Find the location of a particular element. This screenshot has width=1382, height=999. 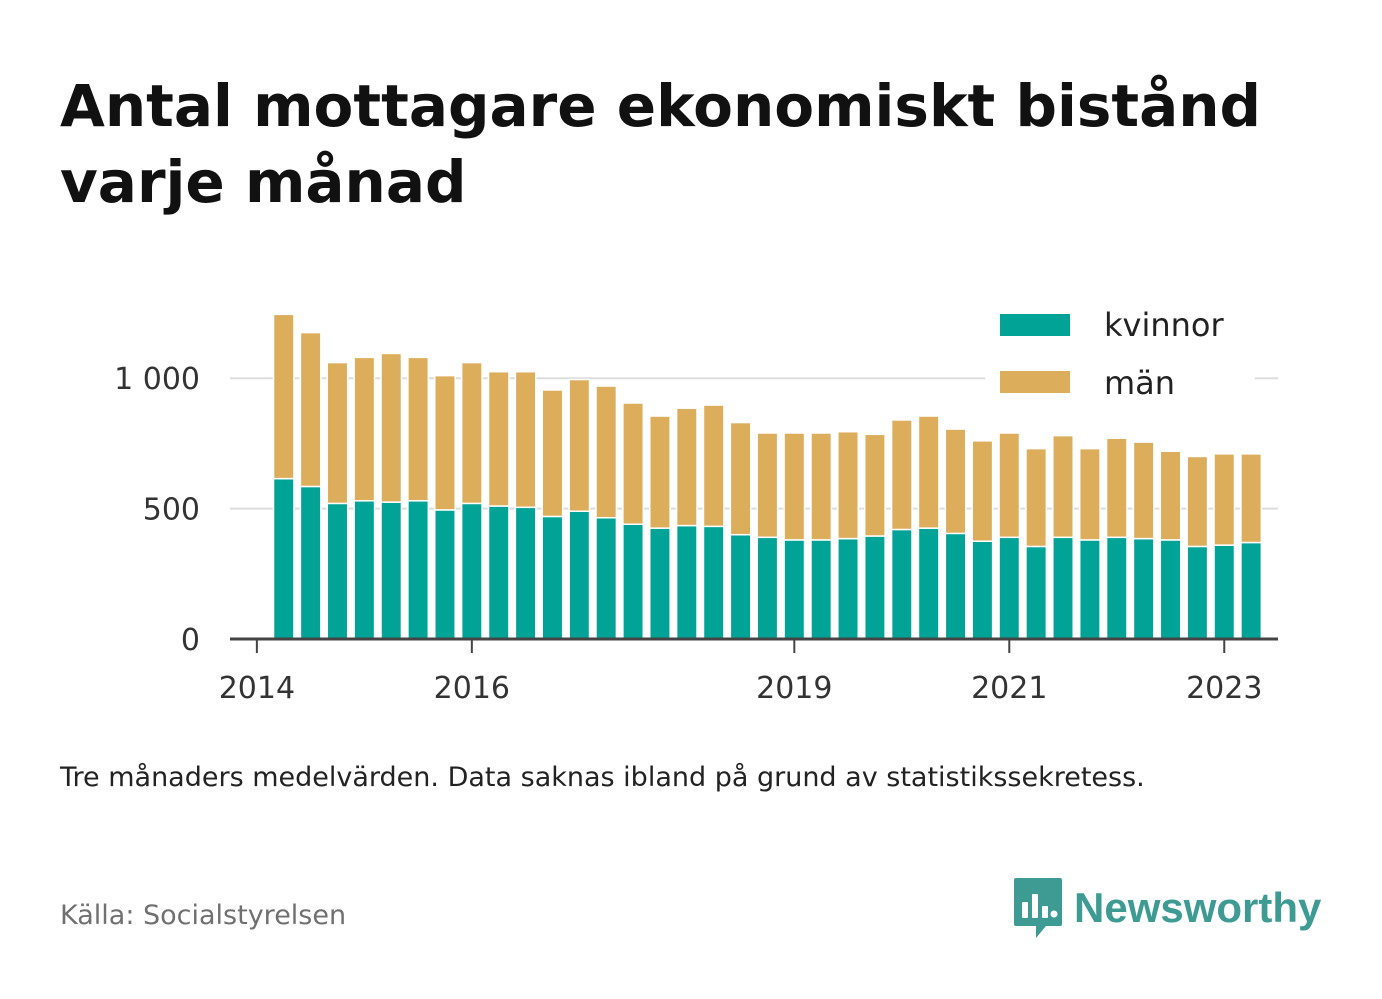

legend: kvinnor män is located at coordinates (1120, 351).